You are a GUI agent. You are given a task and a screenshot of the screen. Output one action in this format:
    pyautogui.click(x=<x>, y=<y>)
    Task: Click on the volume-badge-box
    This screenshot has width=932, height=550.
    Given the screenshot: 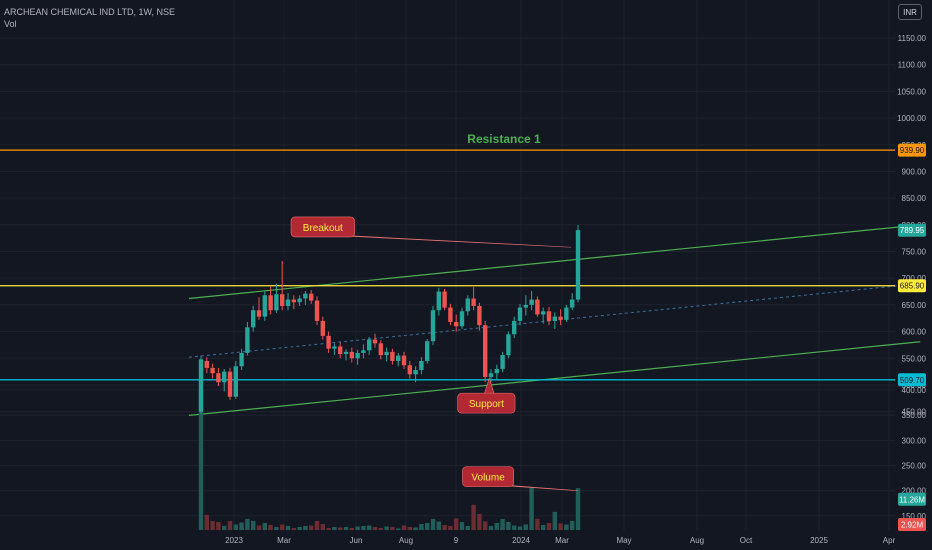 What is the action you would take?
    pyautogui.click(x=912, y=499)
    